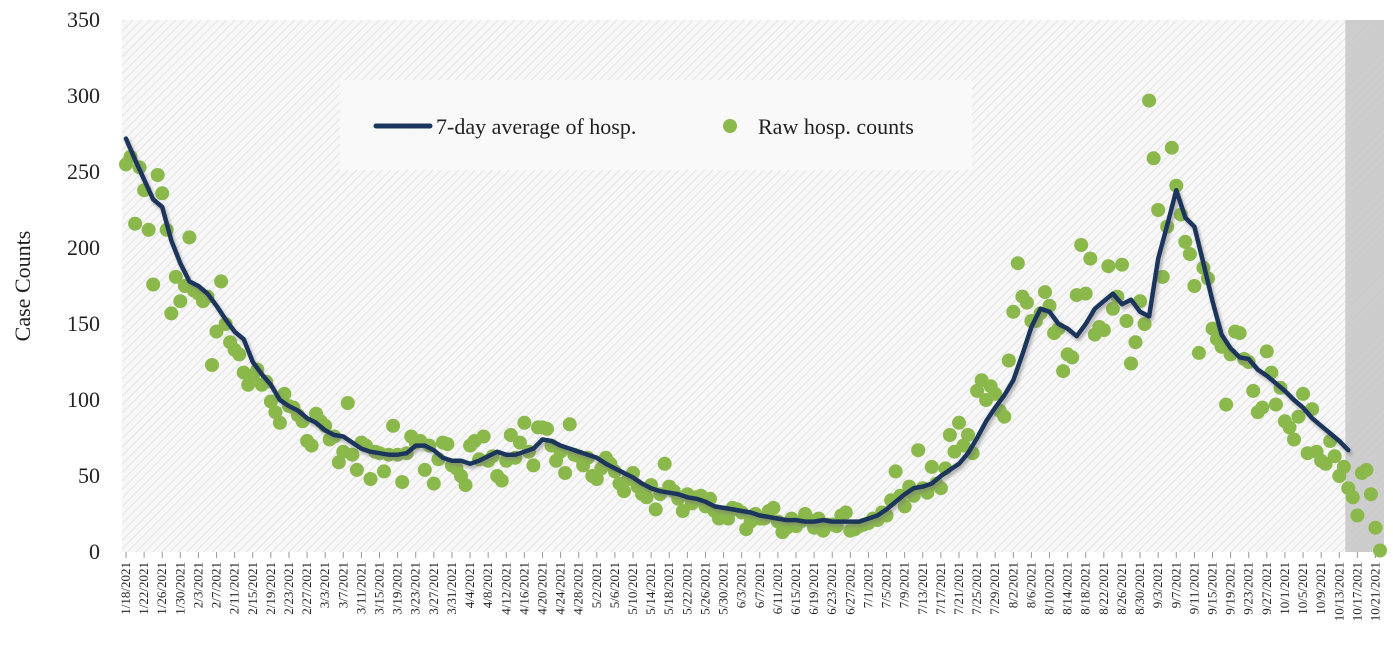 Image resolution: width=1393 pixels, height=650 pixels. Describe the element at coordinates (976, 588) in the screenshot. I see `x-tick-label: 7/25/2021` at that location.